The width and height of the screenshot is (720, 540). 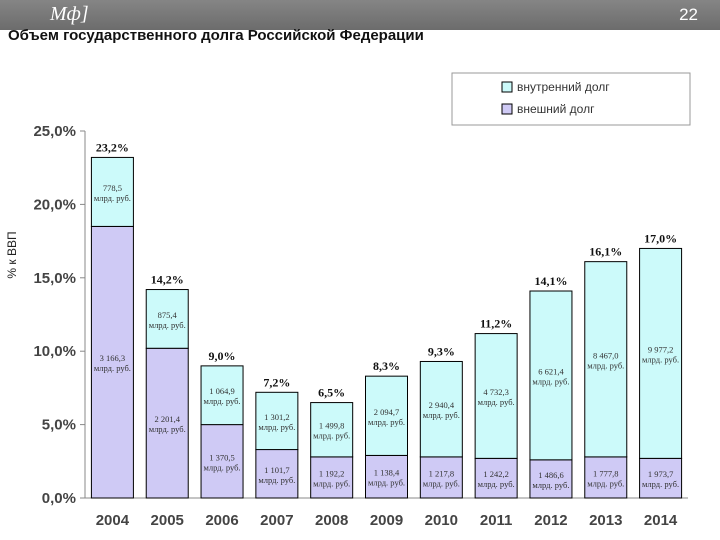 What do you see at coordinates (276, 520) in the screenshot?
I see `x-tick-label-2007: 2007` at bounding box center [276, 520].